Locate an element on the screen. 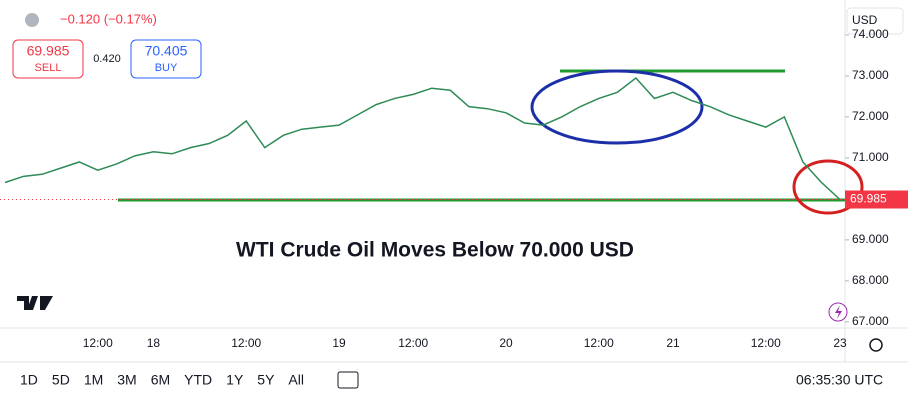 The height and width of the screenshot is (404, 908). range-button: YTD is located at coordinates (198, 380).